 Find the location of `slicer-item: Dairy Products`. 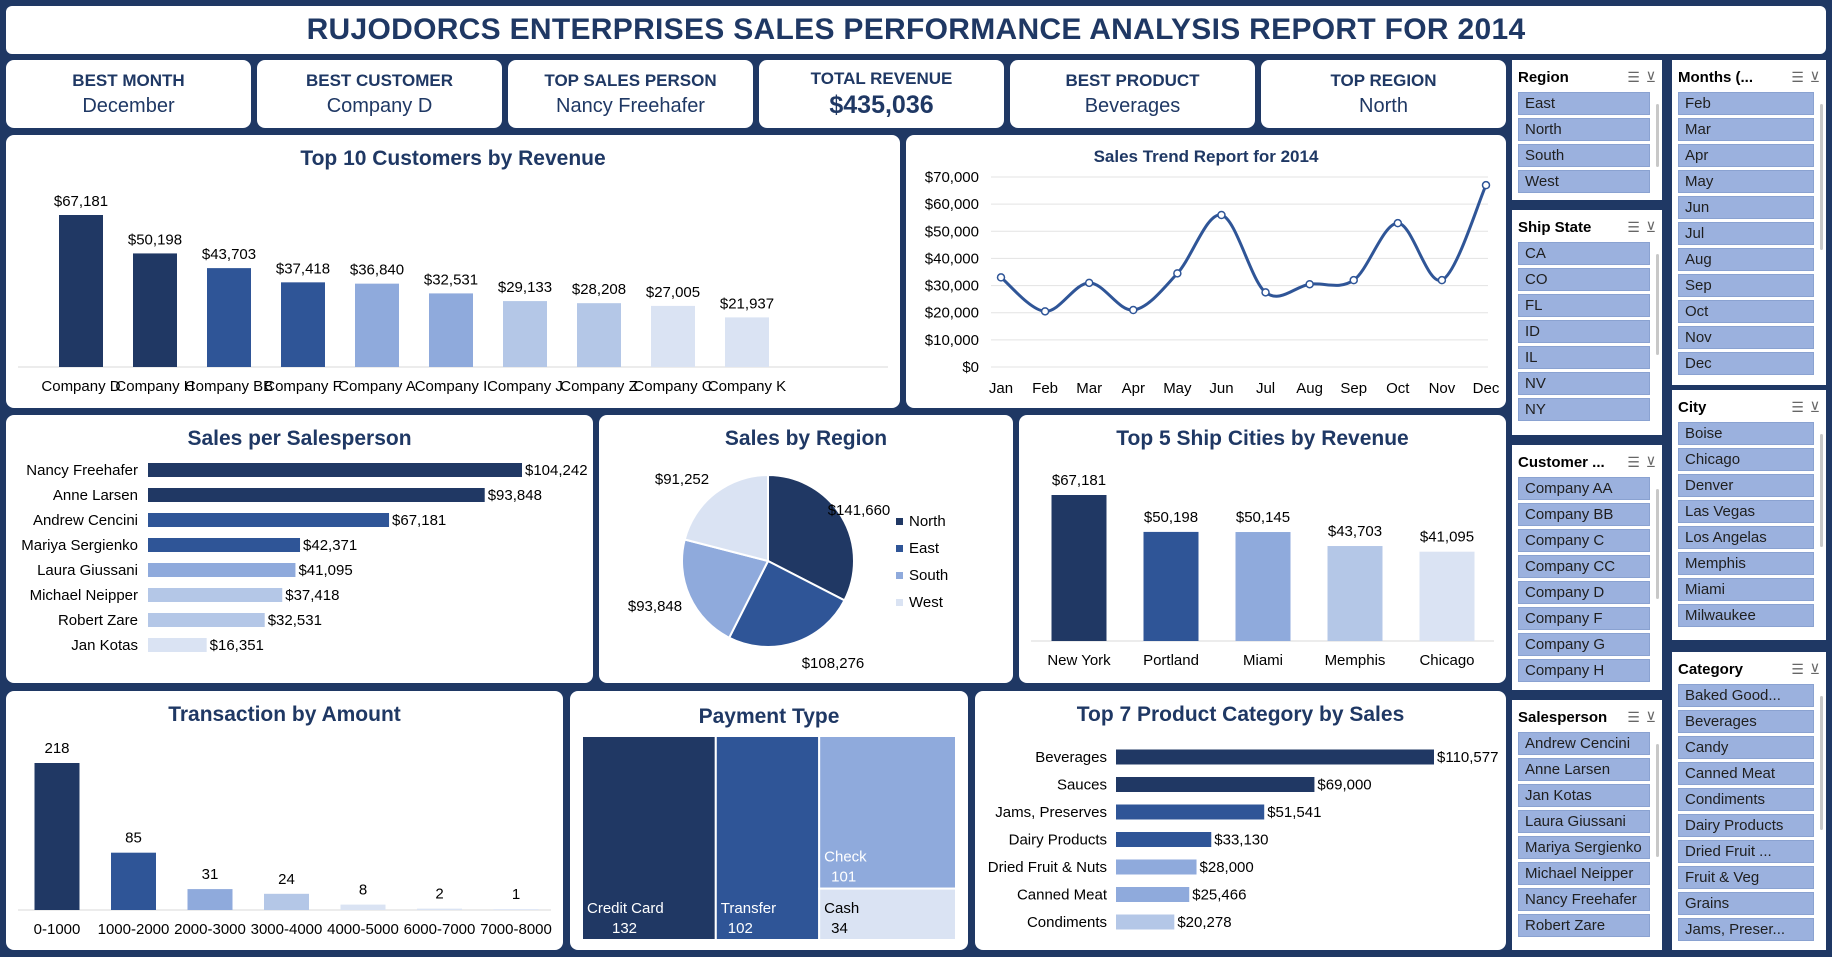

slicer-item: Dairy Products is located at coordinates (1746, 825).